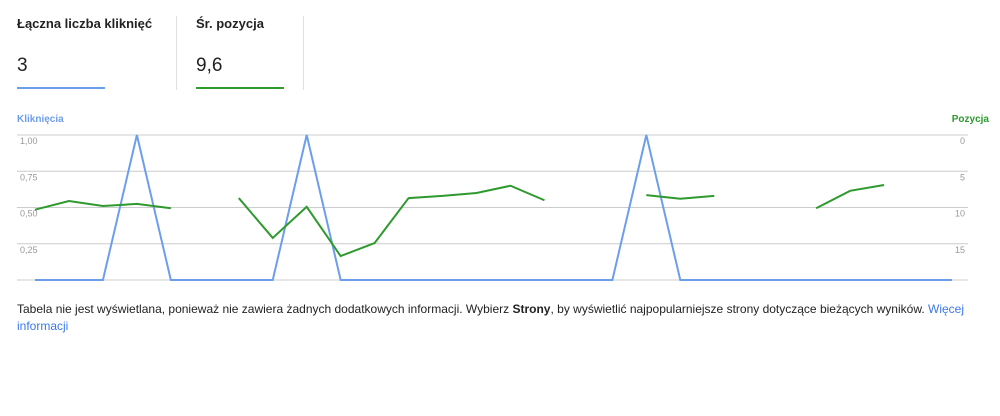 The image size is (1000, 416). What do you see at coordinates (960, 250) in the screenshot?
I see `y2-tick-label: 15` at bounding box center [960, 250].